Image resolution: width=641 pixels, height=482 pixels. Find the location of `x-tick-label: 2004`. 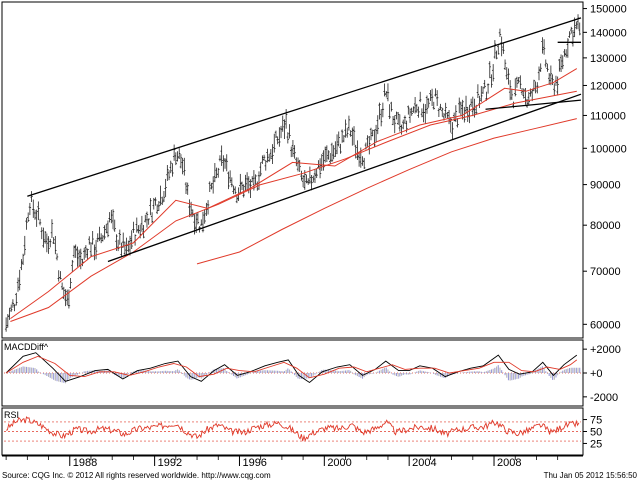

x-tick-label: 2004 is located at coordinates (424, 463).